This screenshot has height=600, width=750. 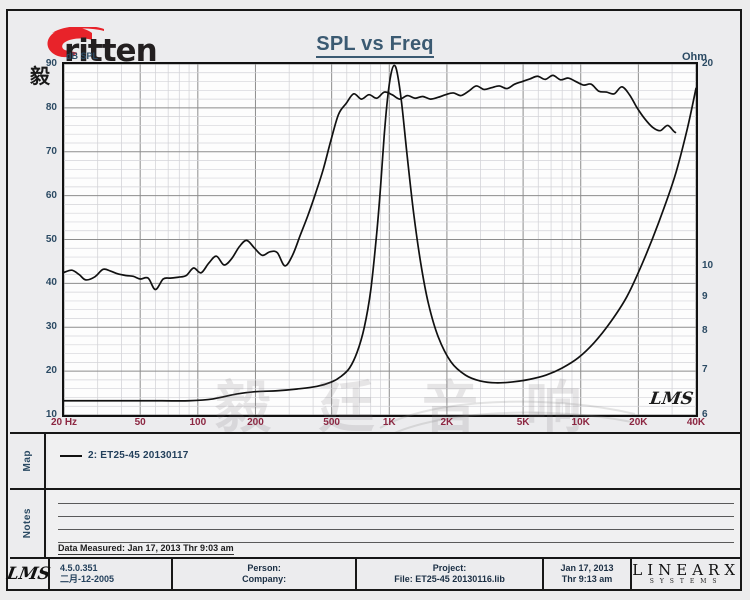 I want to click on status-datetime-cell: Jan 17, 2013 Thr 9:13 am, so click(x=588, y=574).